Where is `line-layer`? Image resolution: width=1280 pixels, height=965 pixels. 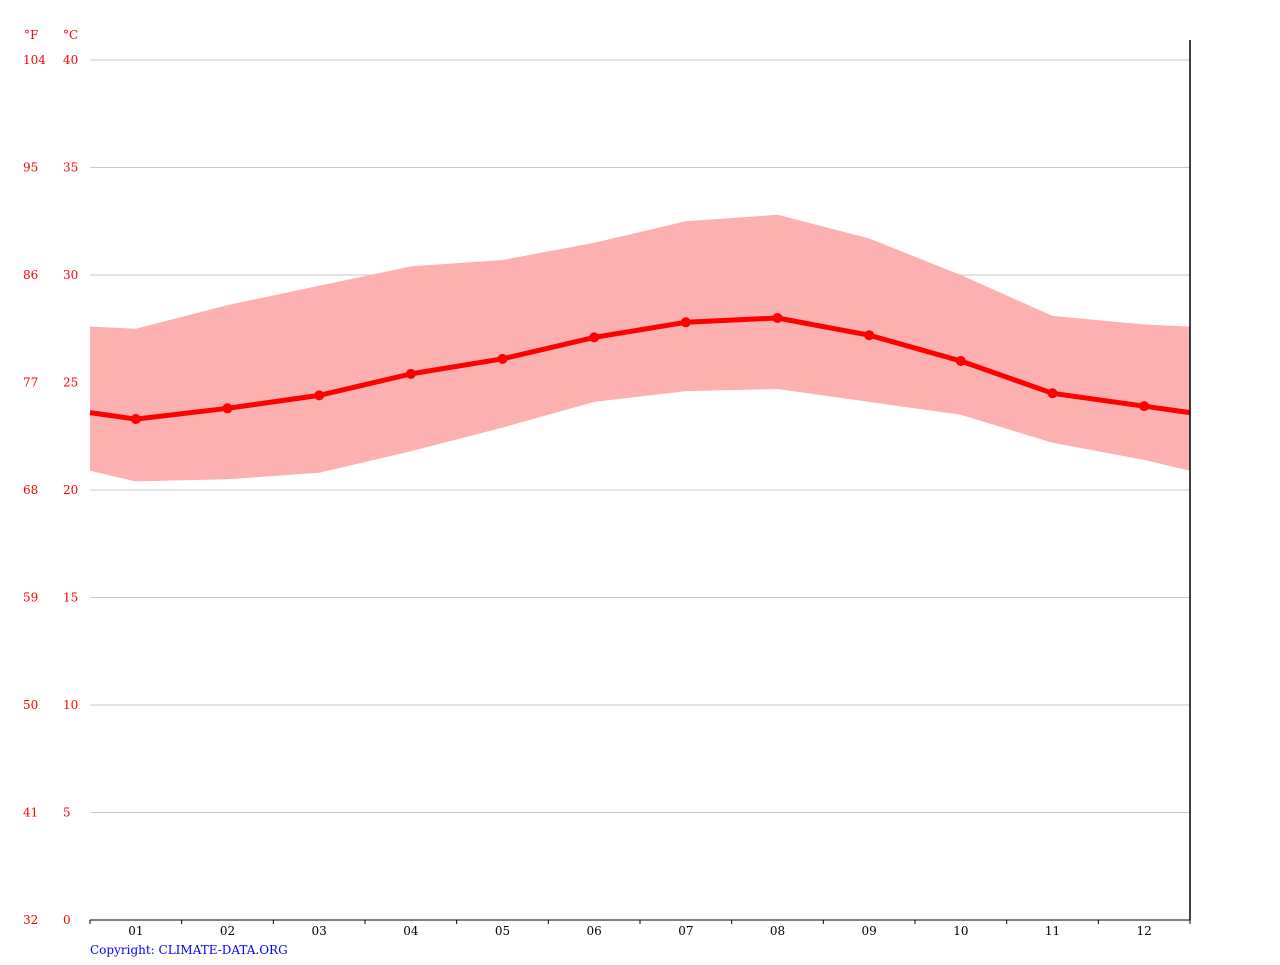 line-layer is located at coordinates (640, 369).